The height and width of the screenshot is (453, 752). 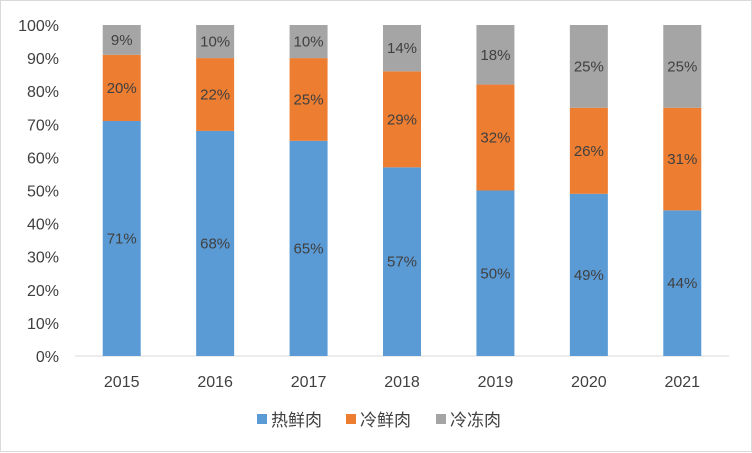 What do you see at coordinates (43, 192) in the screenshot?
I see `y-tick-label: 50%` at bounding box center [43, 192].